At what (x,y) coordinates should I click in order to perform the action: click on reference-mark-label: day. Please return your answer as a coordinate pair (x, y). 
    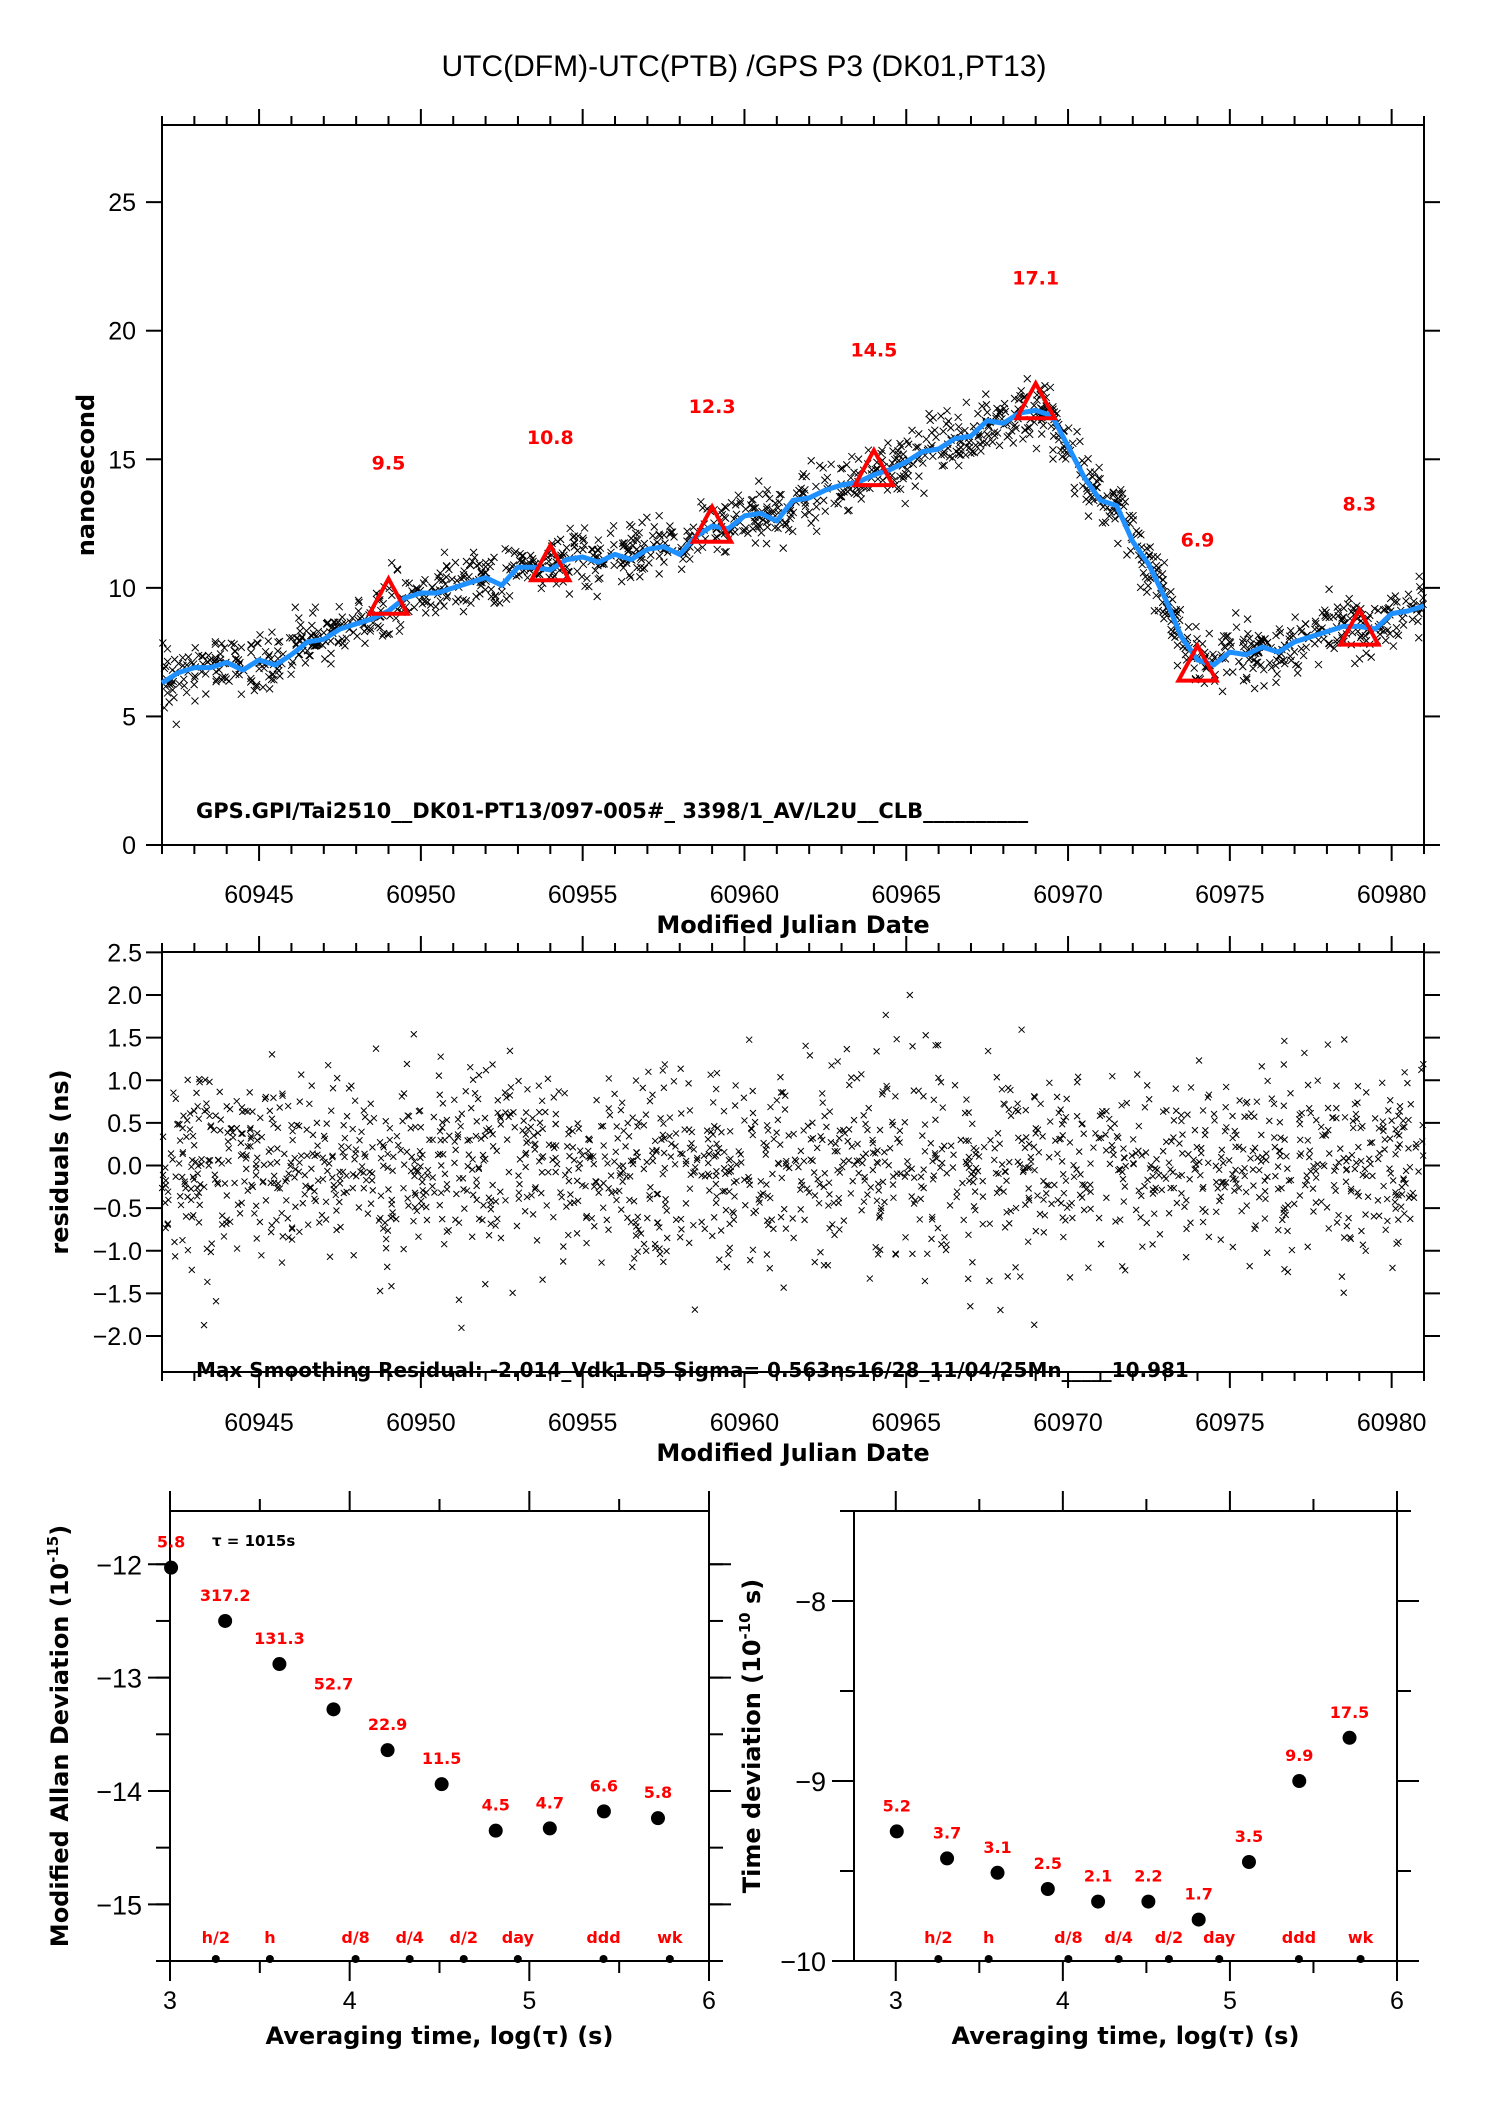
    Looking at the image, I should click on (1219, 1937).